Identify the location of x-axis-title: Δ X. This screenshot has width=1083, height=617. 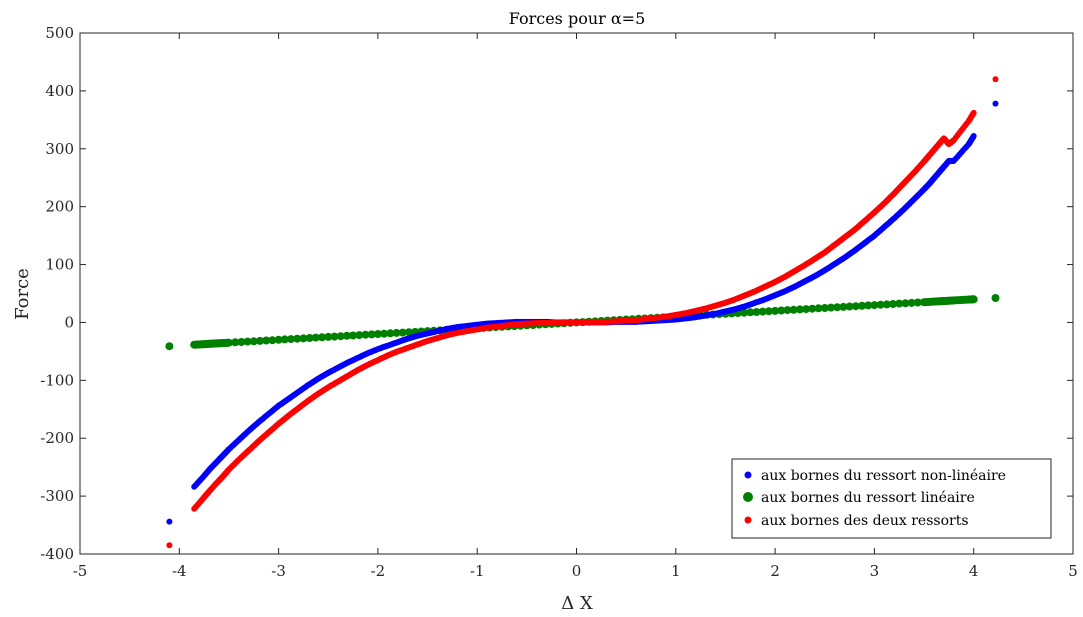
(577, 603).